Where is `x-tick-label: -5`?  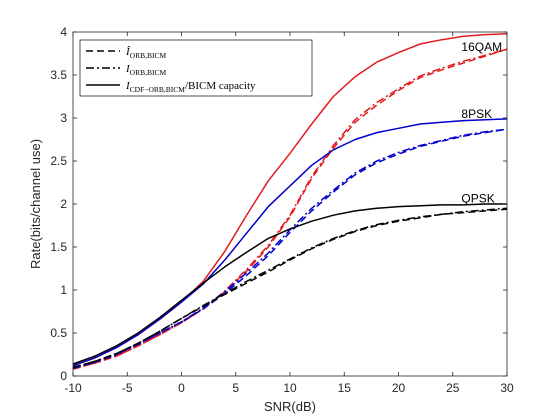 x-tick-label: -5 is located at coordinates (127, 388).